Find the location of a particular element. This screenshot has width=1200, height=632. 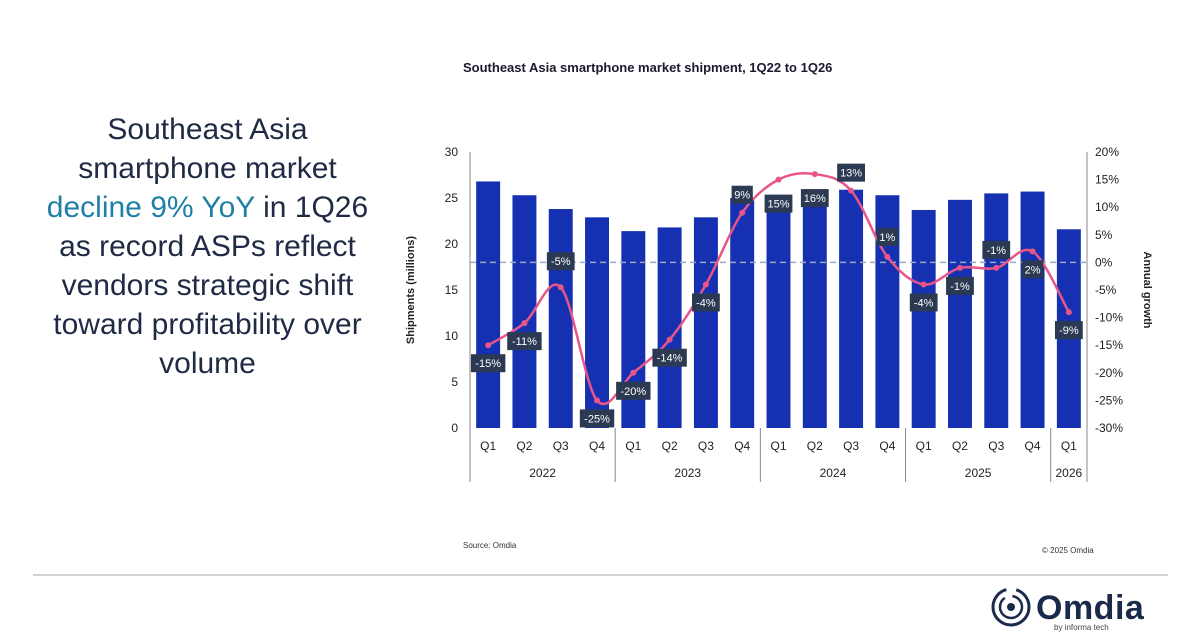

headline-line: as record ASPs reflect is located at coordinates (207, 246).